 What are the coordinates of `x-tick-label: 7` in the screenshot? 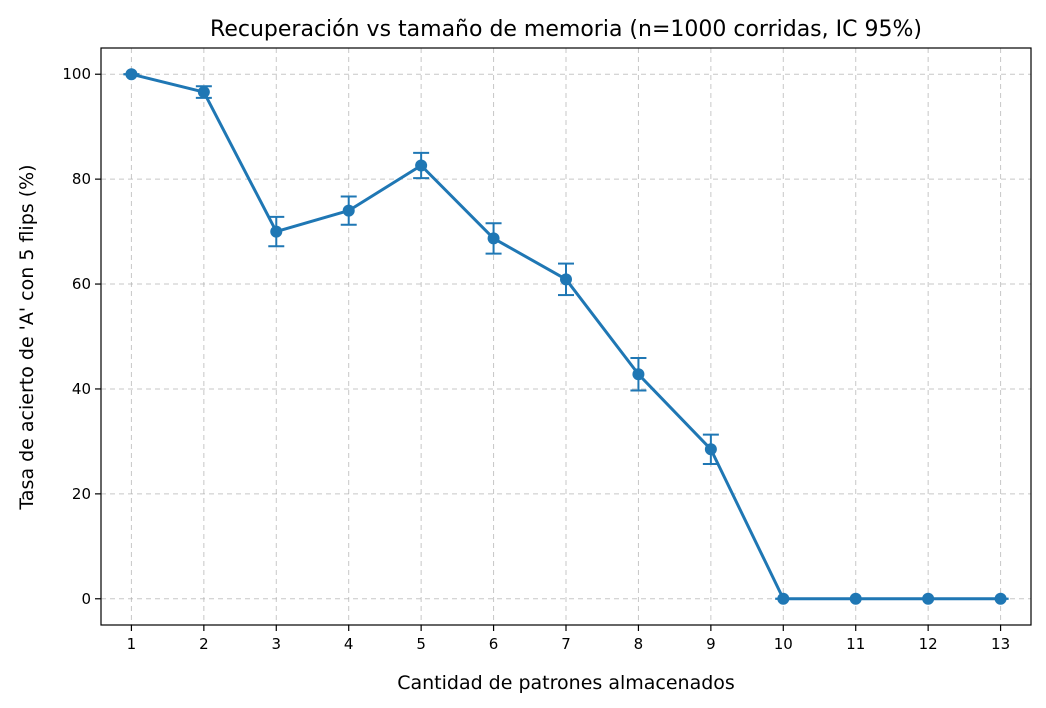 It's located at (566, 644).